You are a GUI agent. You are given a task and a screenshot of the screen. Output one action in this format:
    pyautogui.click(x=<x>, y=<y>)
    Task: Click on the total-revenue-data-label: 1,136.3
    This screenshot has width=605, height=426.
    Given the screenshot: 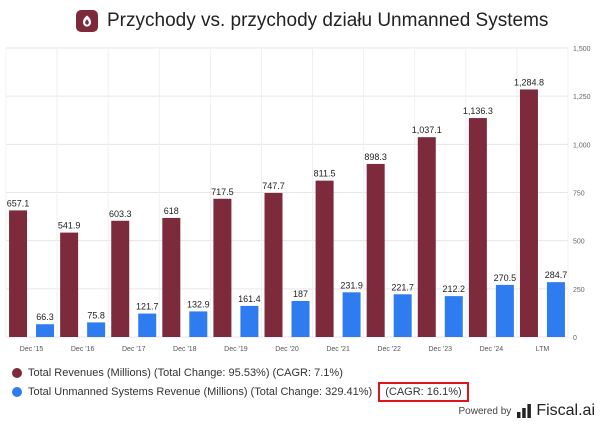 What is the action you would take?
    pyautogui.click(x=478, y=111)
    